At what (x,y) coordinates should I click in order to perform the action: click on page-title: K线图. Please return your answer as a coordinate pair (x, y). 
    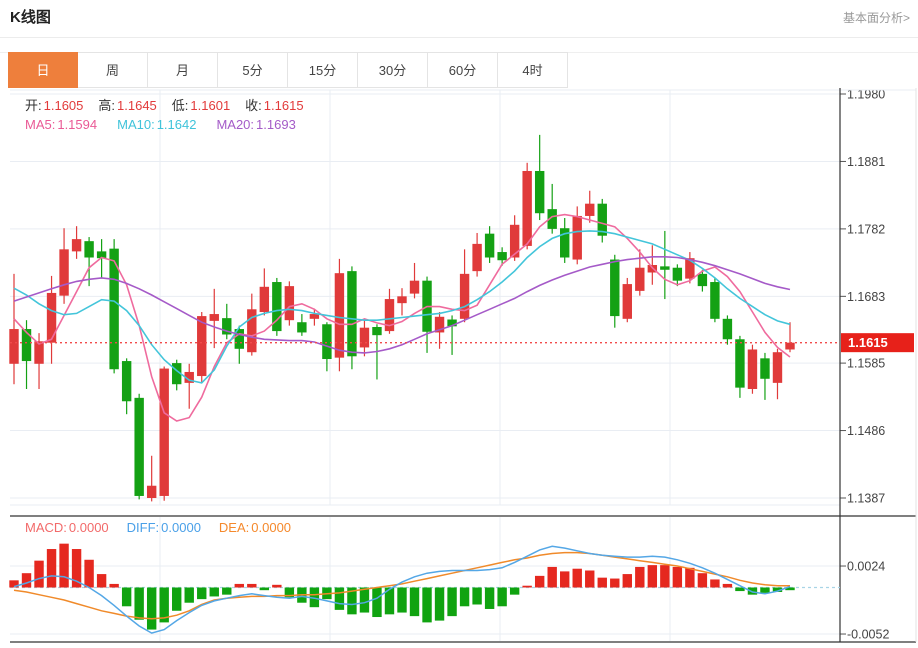
    Looking at the image, I should click on (30, 17).